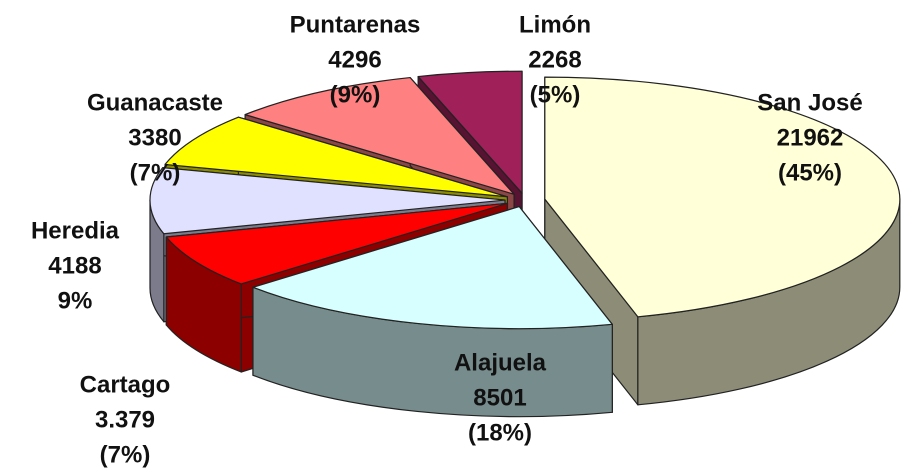 The width and height of the screenshot is (911, 476). Describe the element at coordinates (355, 94) in the screenshot. I see `slice-percent-label: (9%)` at that location.